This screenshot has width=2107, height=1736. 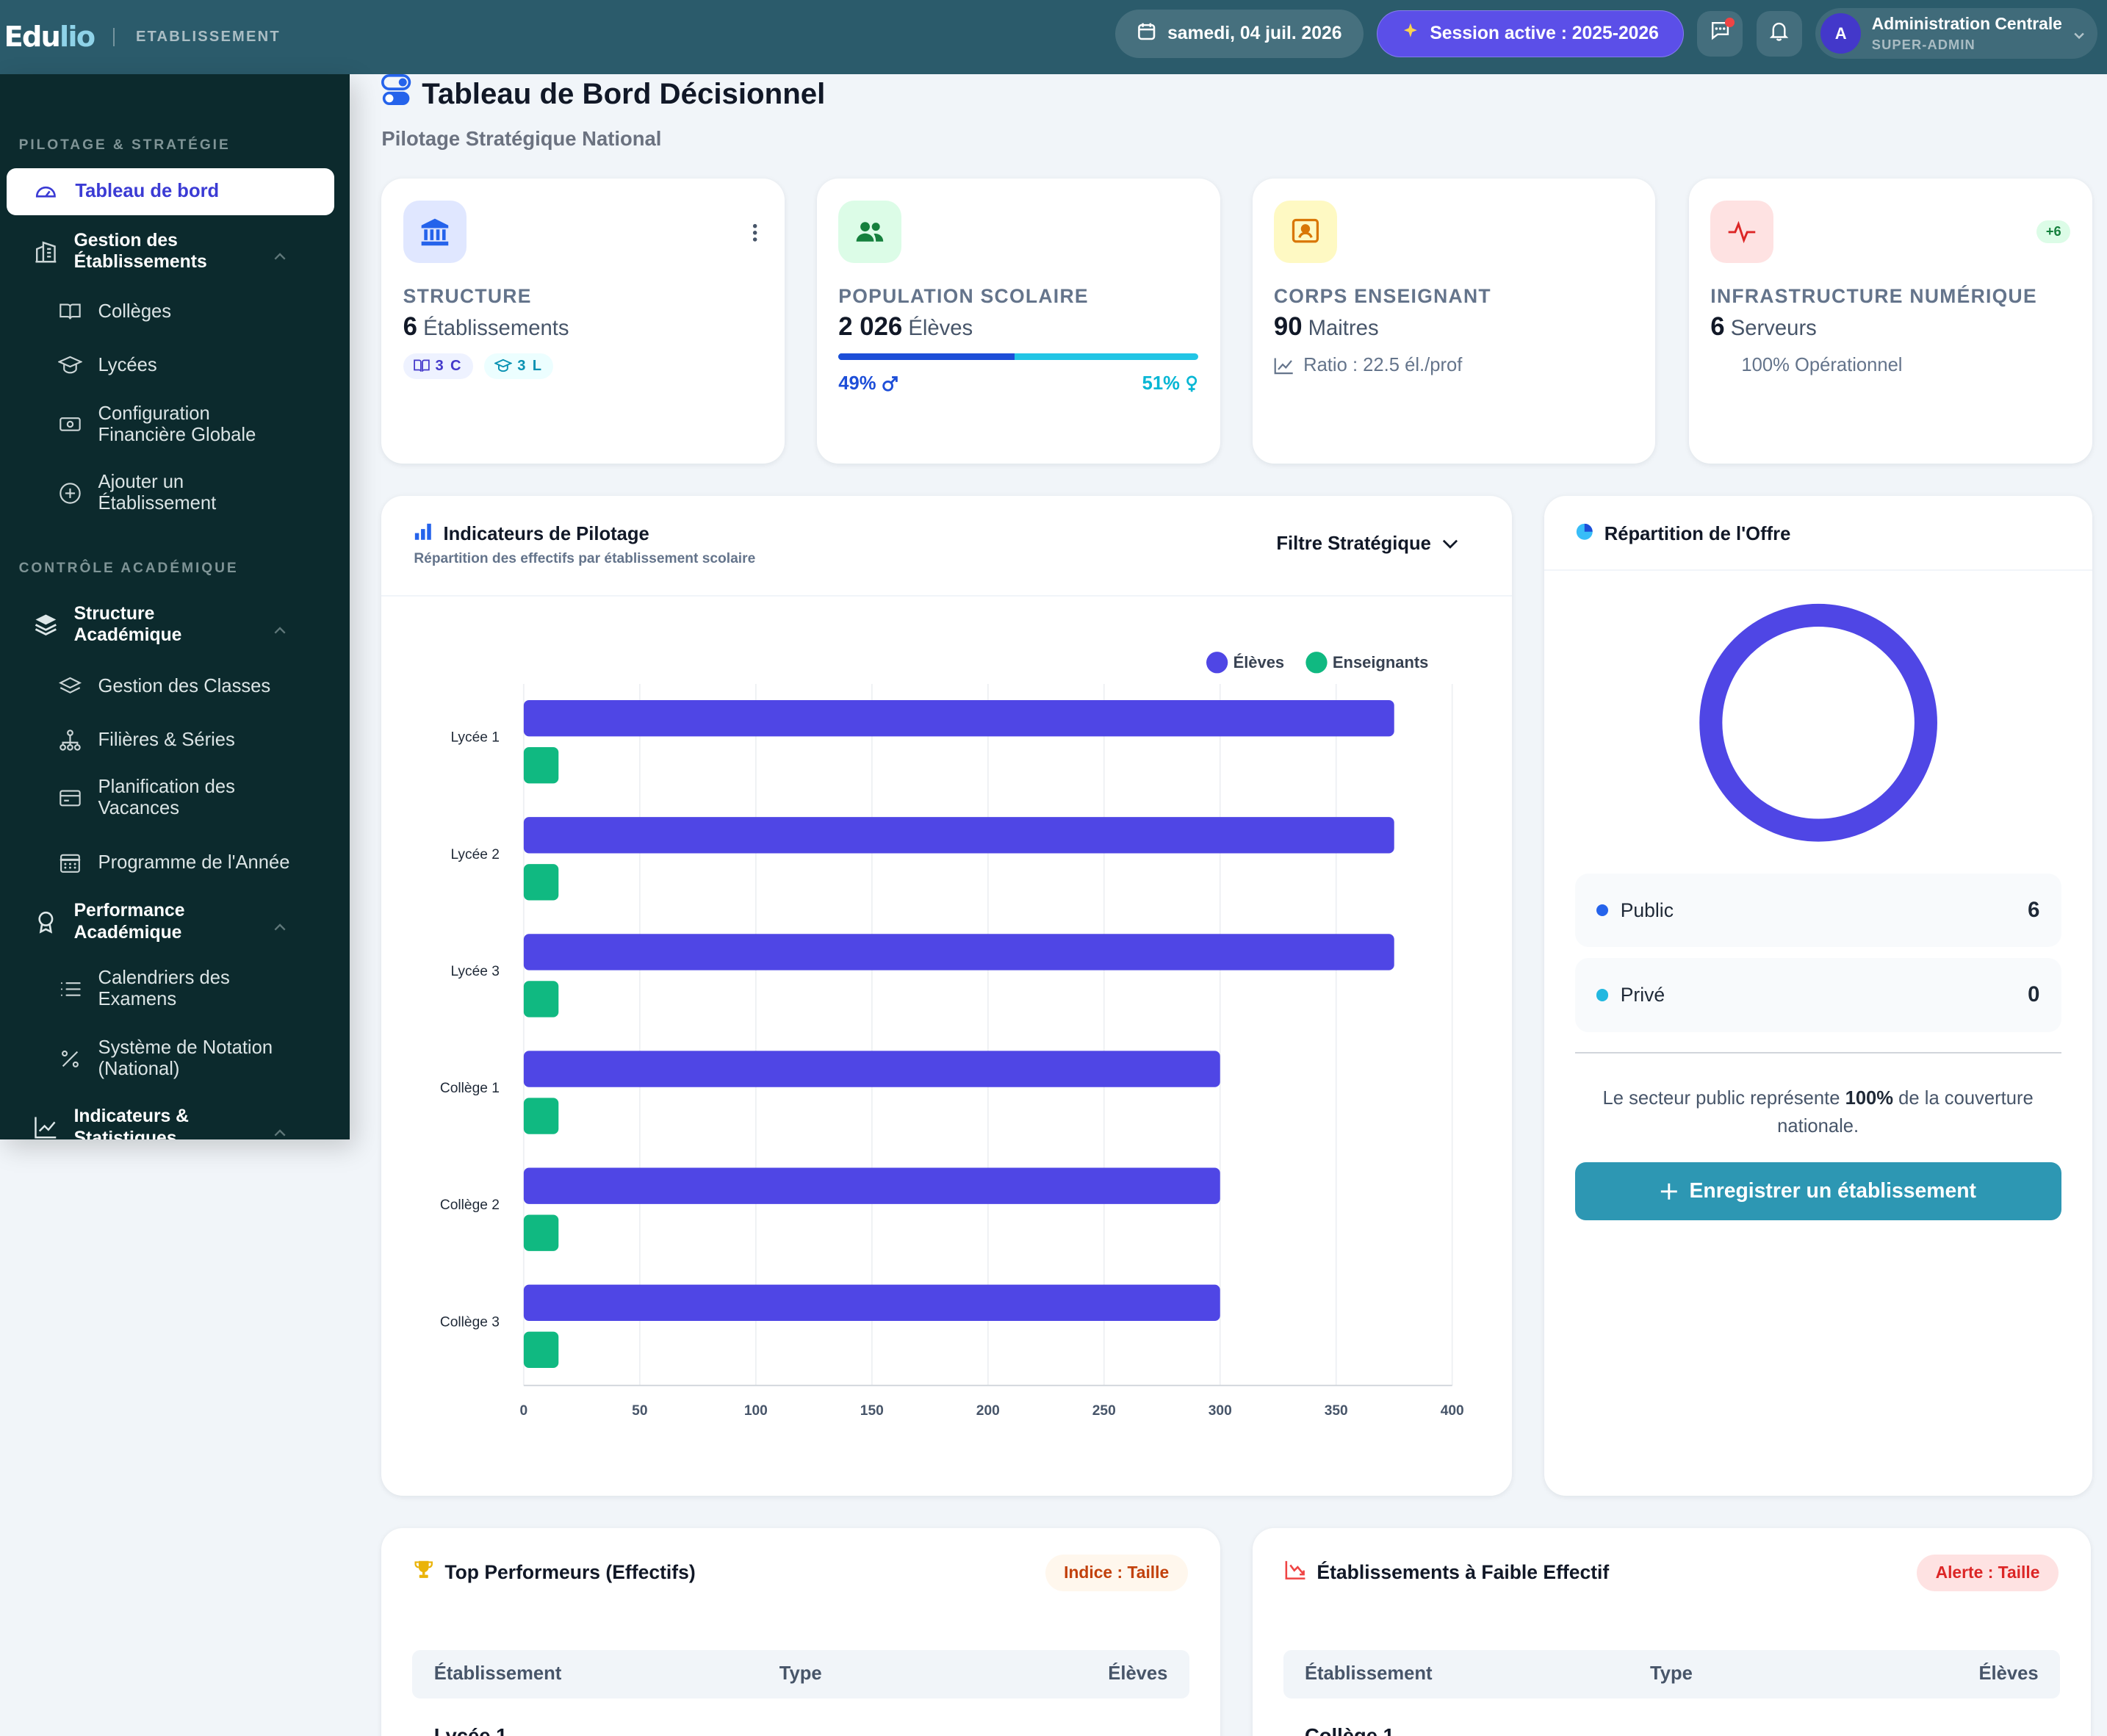 What do you see at coordinates (1367, 544) in the screenshot?
I see `strategic-filter-dropdown: Filtre Stratégique` at bounding box center [1367, 544].